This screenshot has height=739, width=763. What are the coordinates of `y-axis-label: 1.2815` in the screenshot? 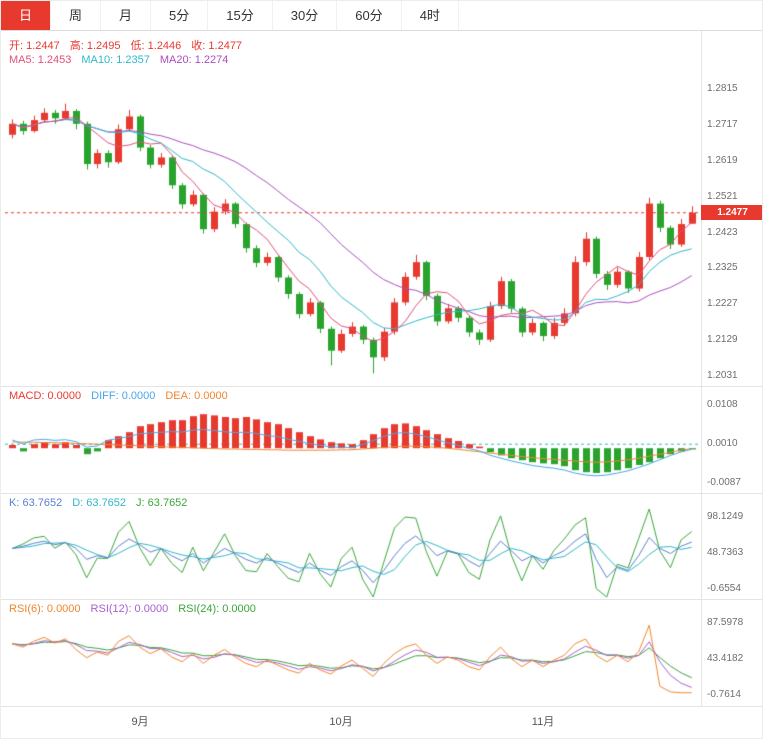 It's located at (722, 88).